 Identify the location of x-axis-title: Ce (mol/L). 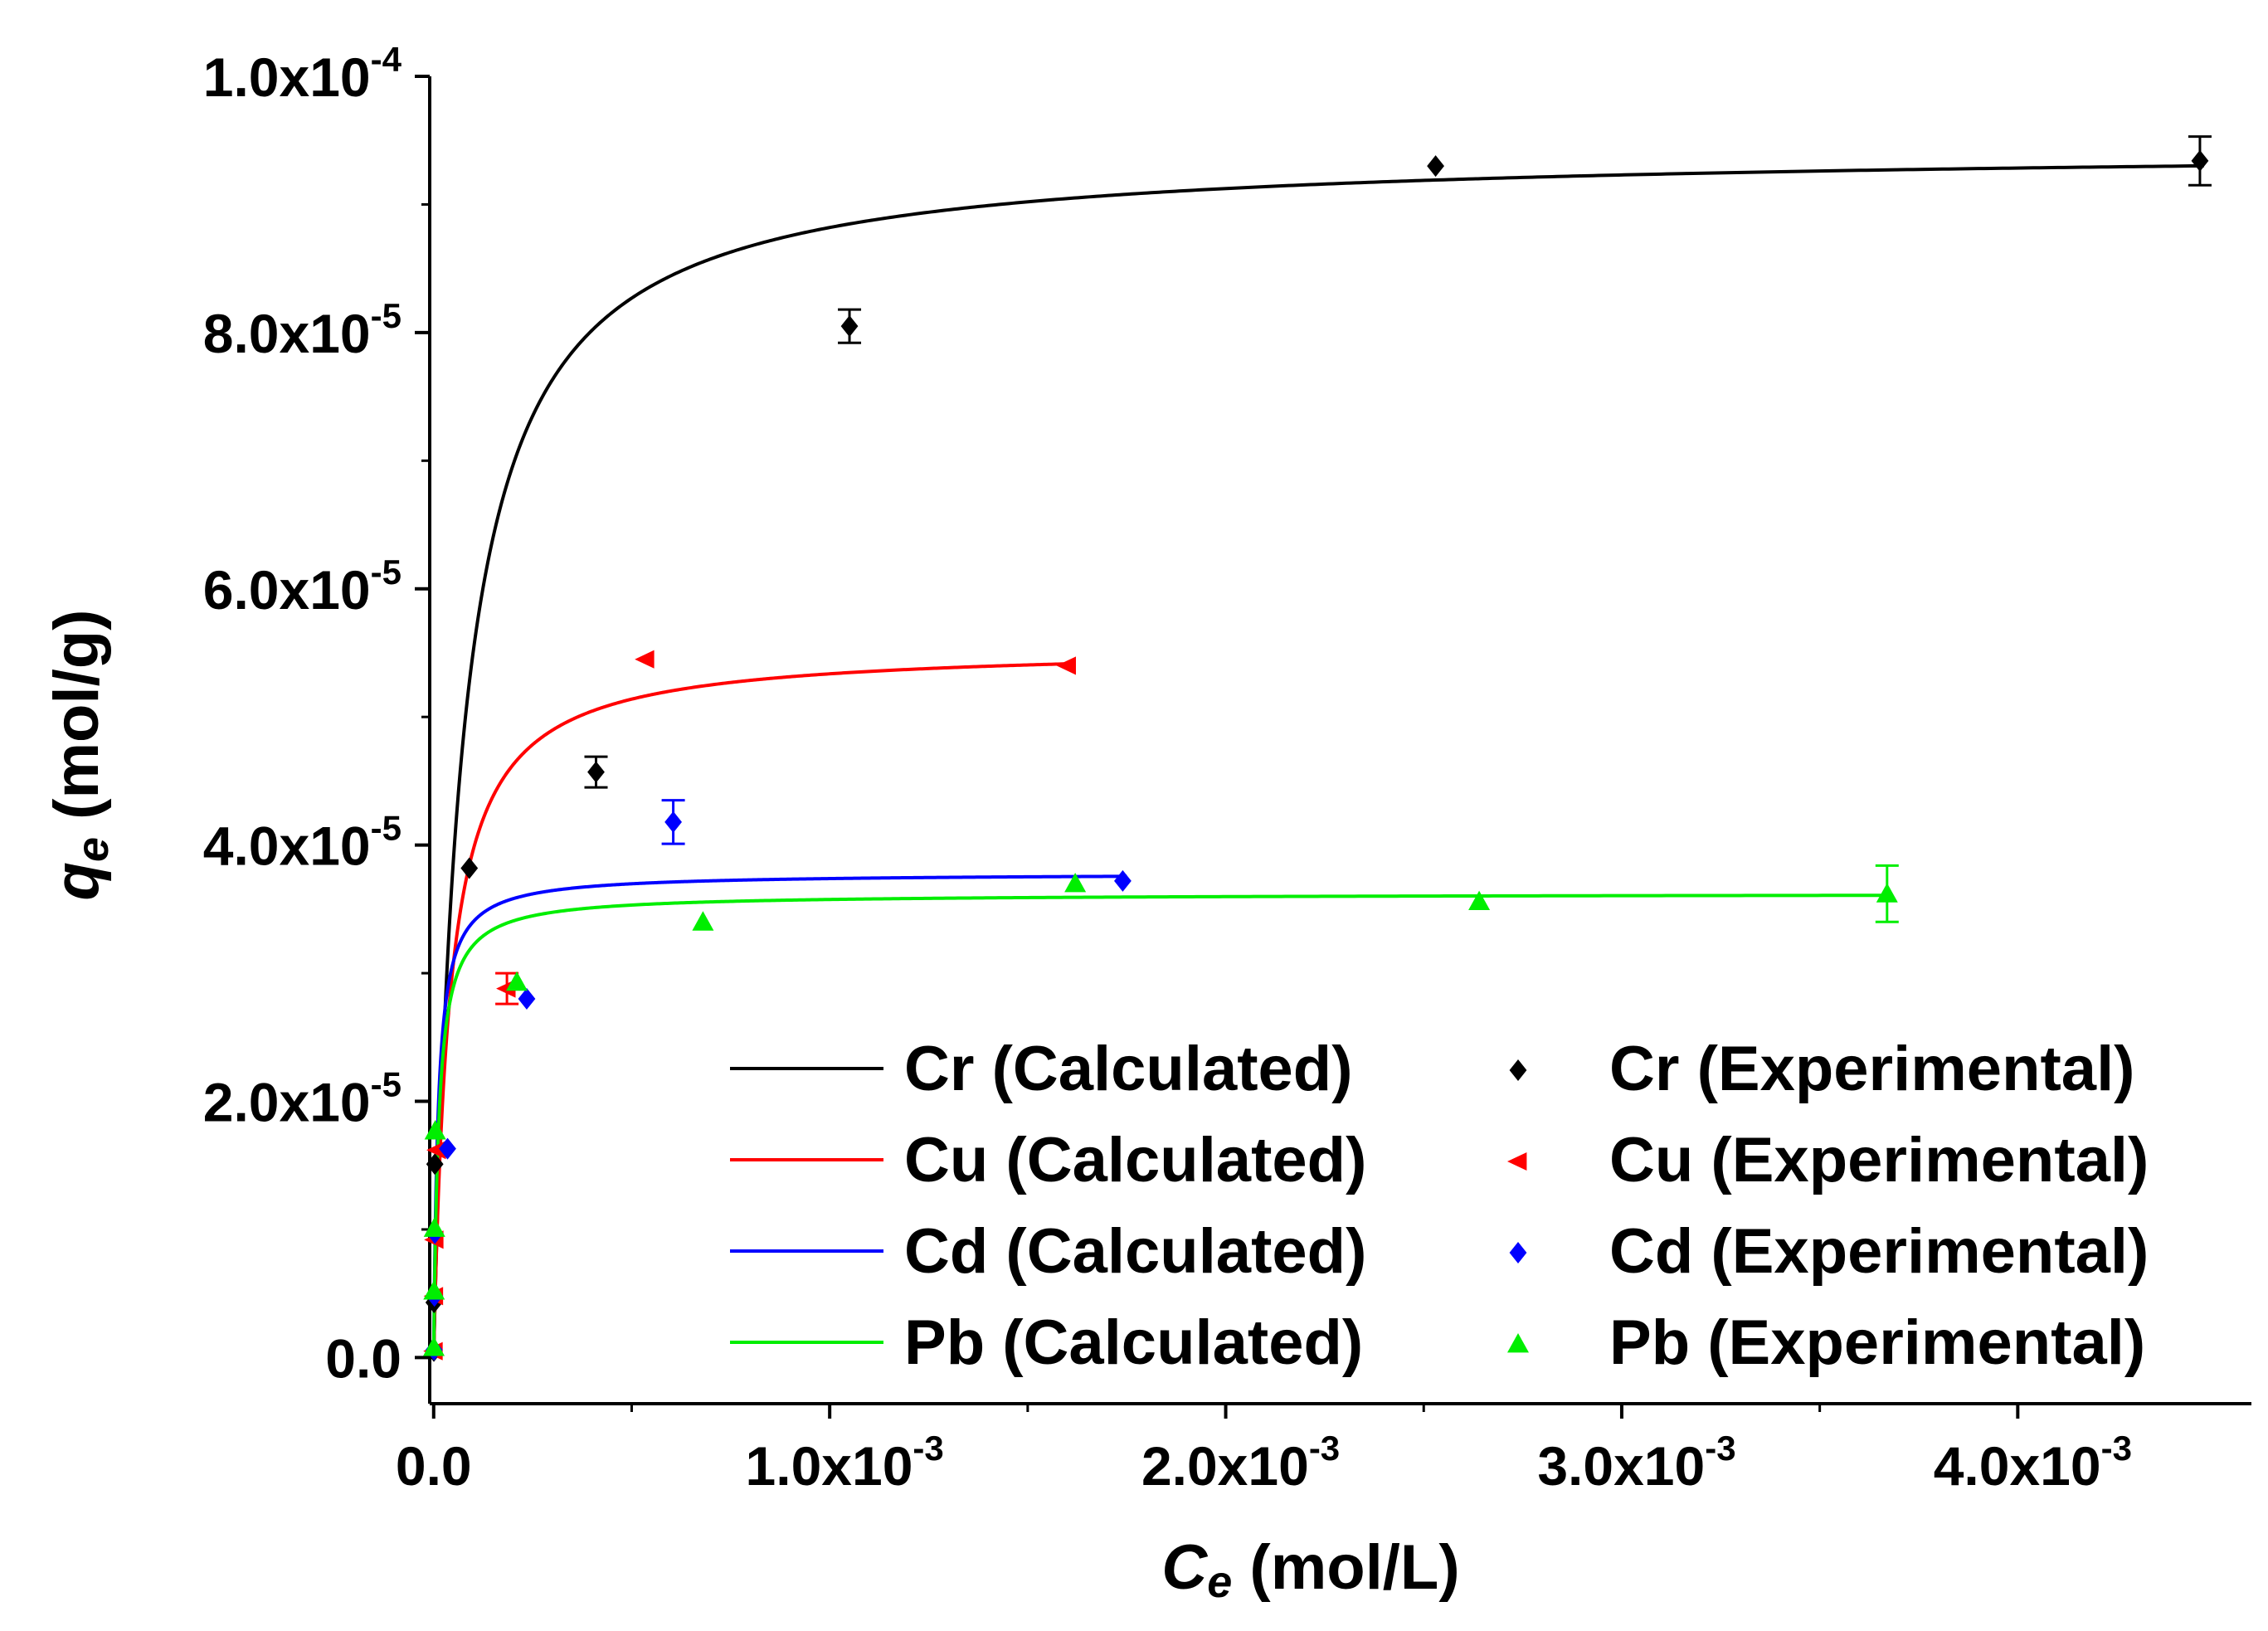
(1310, 1569).